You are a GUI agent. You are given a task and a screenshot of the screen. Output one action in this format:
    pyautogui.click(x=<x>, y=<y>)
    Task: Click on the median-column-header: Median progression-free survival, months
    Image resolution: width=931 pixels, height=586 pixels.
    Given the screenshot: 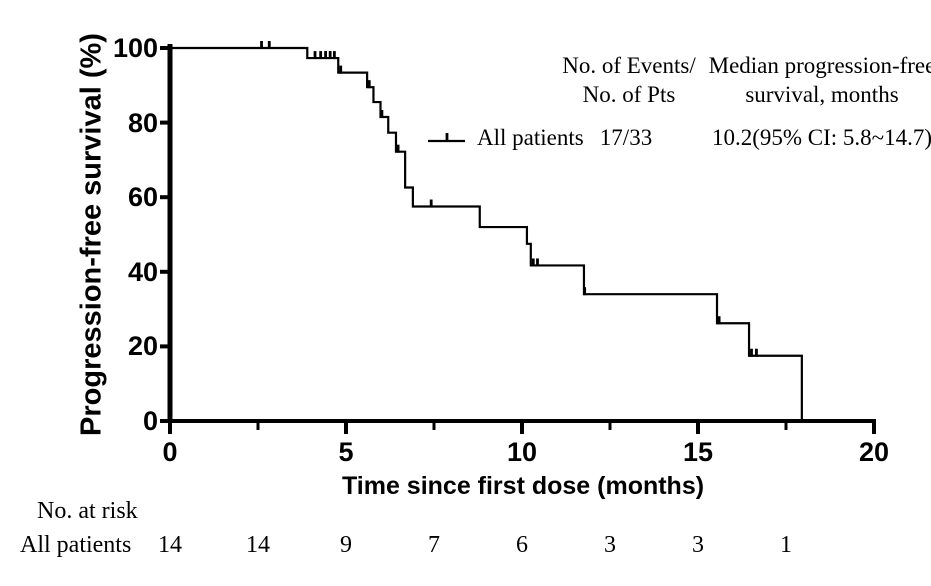 What is the action you would take?
    pyautogui.click(x=820, y=80)
    